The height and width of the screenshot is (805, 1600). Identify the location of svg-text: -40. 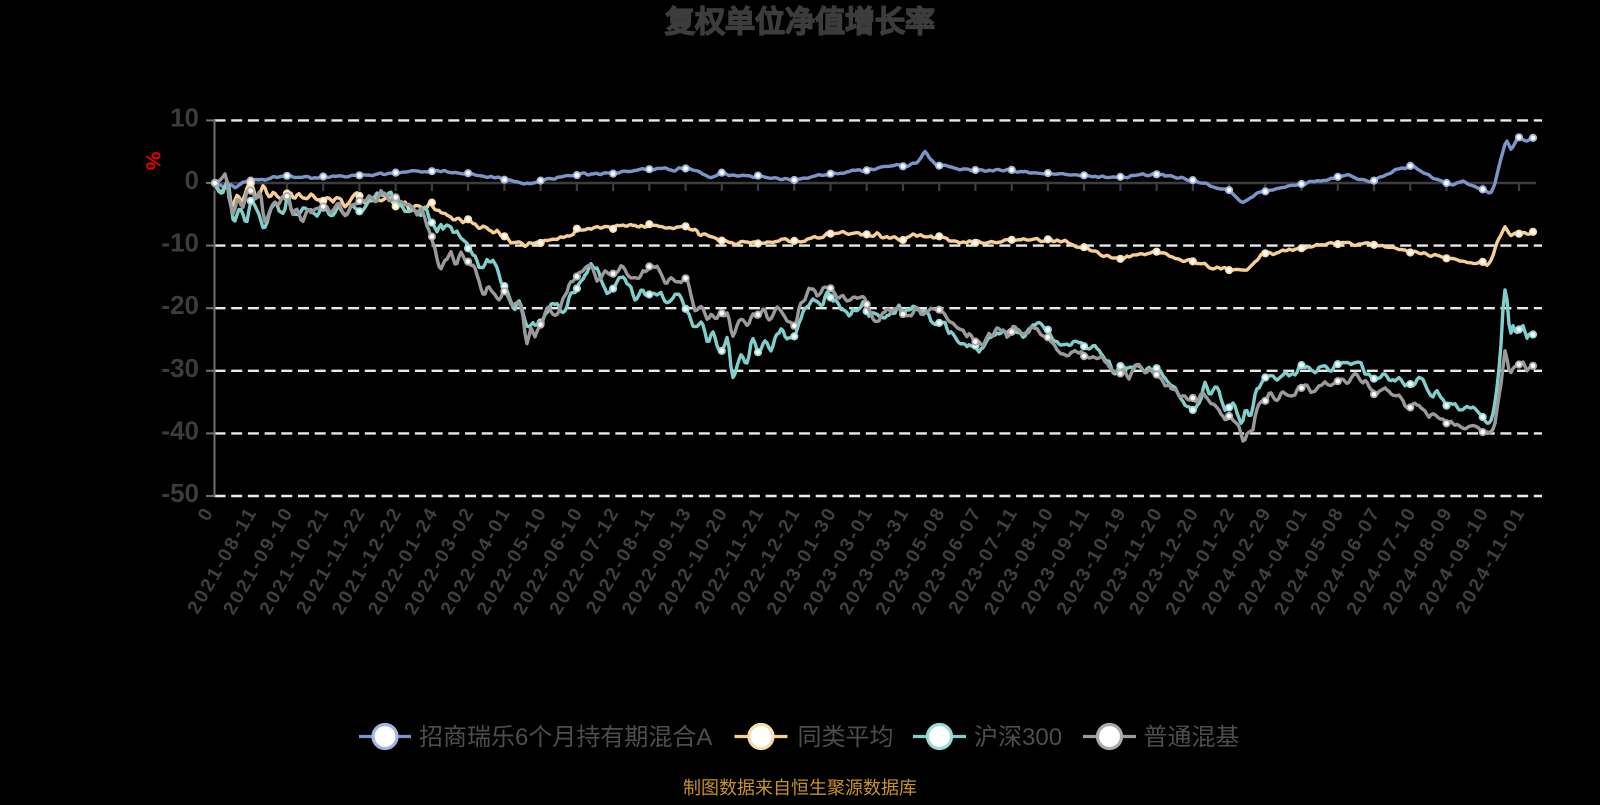
(180, 430).